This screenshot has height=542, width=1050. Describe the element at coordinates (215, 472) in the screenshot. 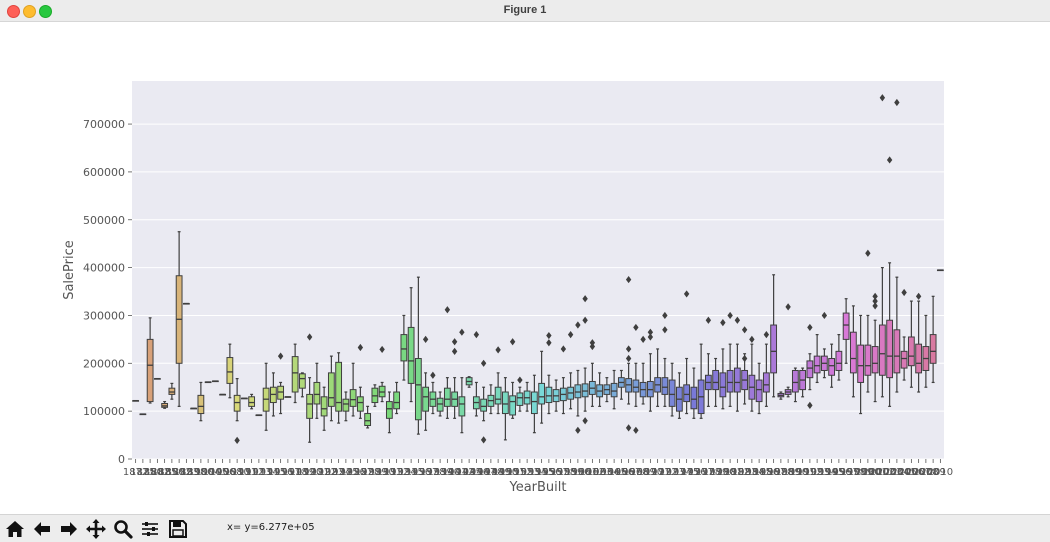

I see `x-tick-label: 1905` at that location.